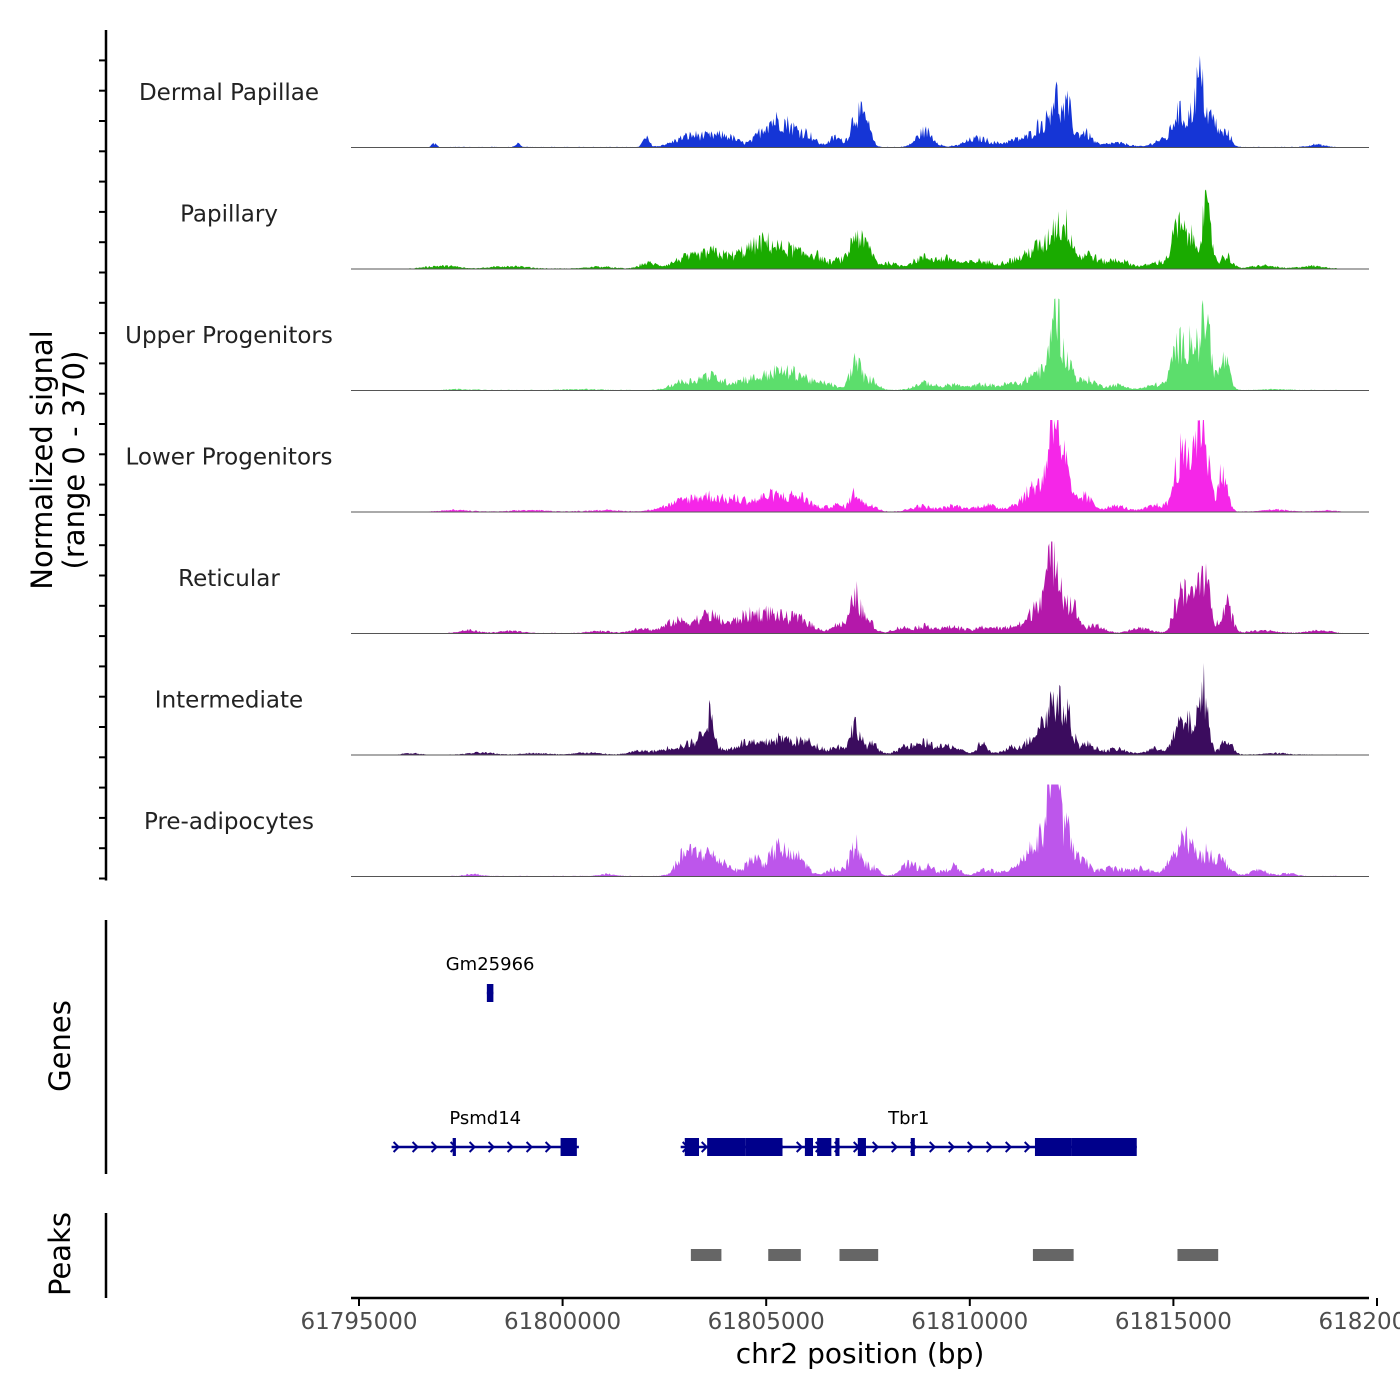 The image size is (1400, 1400). Describe the element at coordinates (74, 460) in the screenshot. I see `y-axis-title-line2: (range 0 - 370)` at that location.